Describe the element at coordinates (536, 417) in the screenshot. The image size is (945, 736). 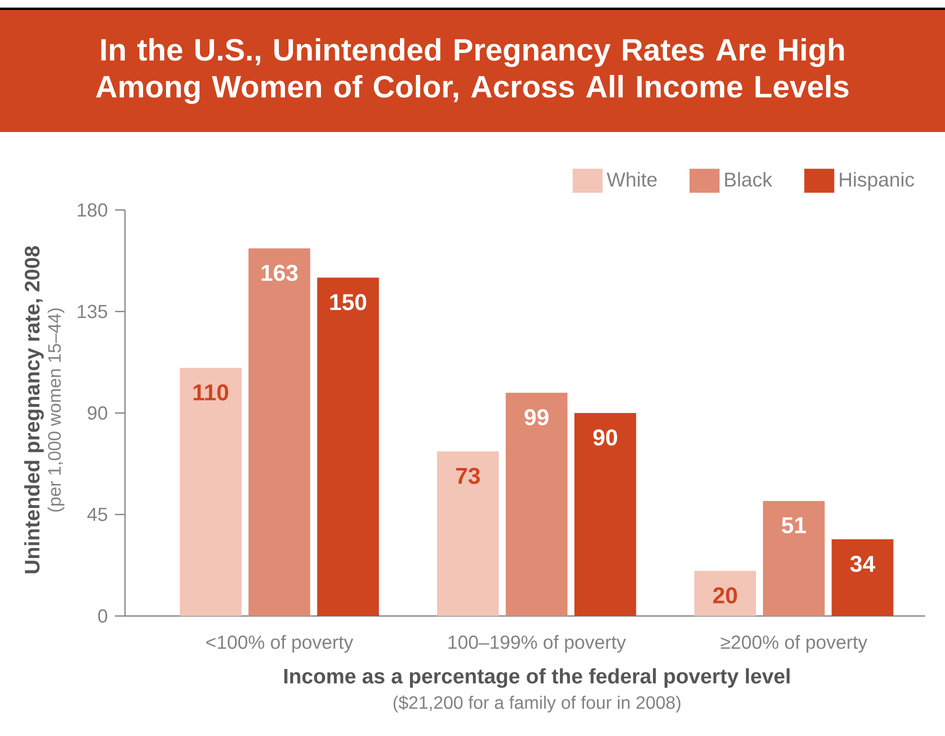
I see `data-label: 99` at that location.